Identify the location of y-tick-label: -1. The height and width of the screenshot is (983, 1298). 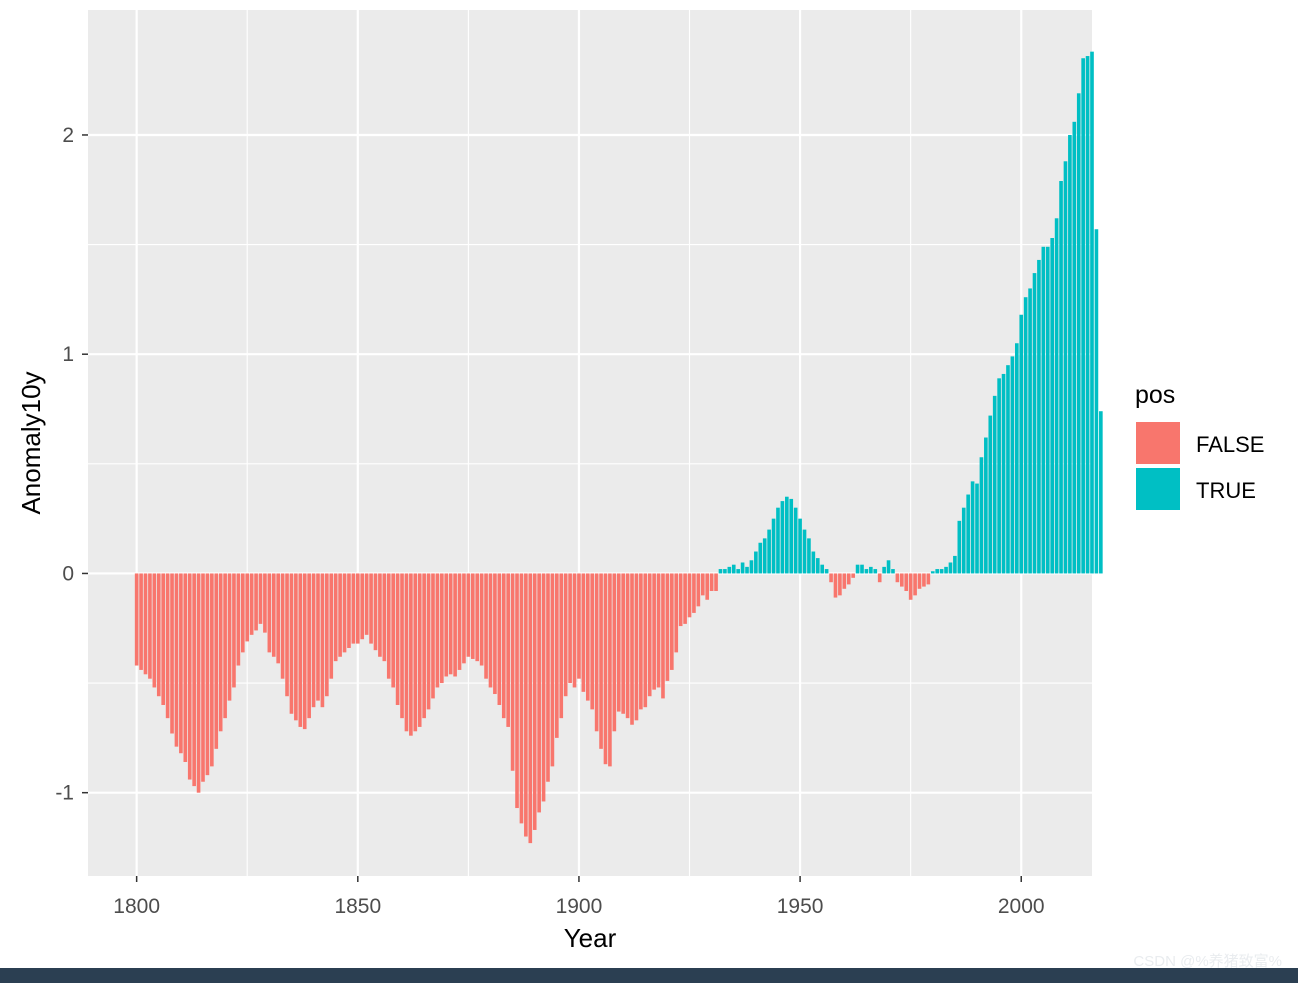
(64, 793).